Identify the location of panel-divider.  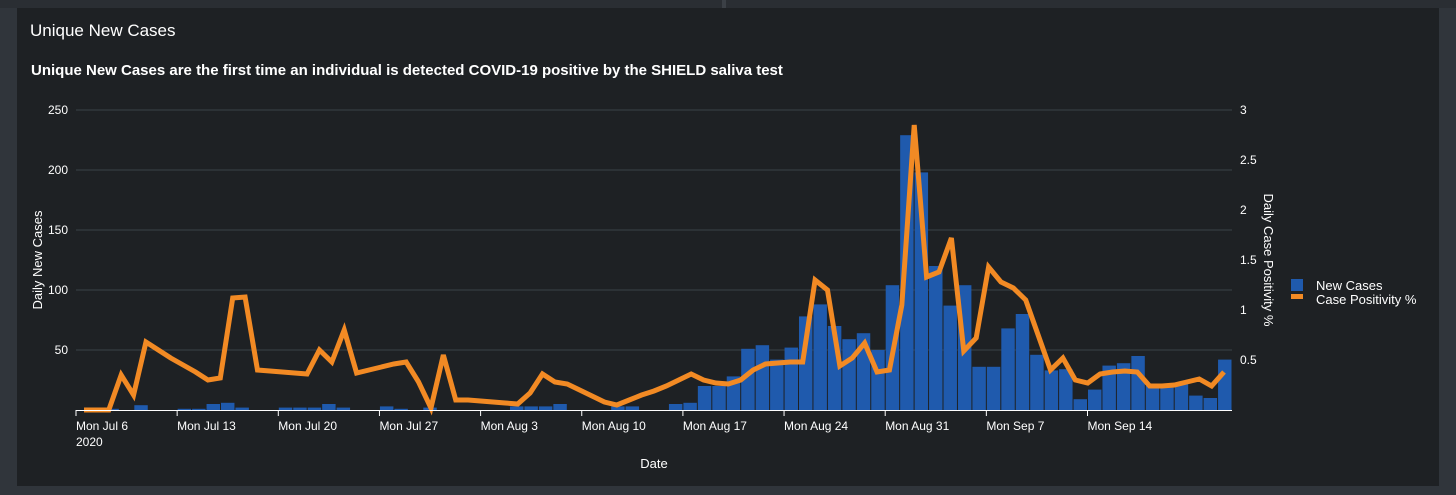
(724, 4).